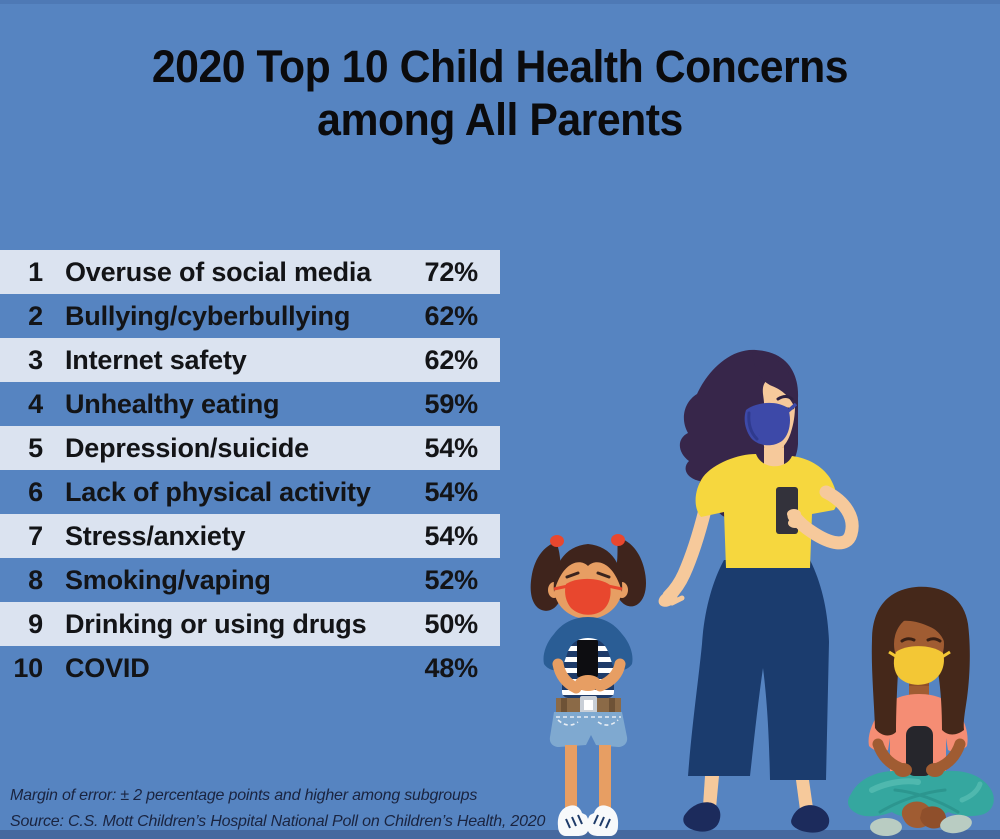 The width and height of the screenshot is (1000, 839). I want to click on concern-label: Internet safety, so click(156, 359).